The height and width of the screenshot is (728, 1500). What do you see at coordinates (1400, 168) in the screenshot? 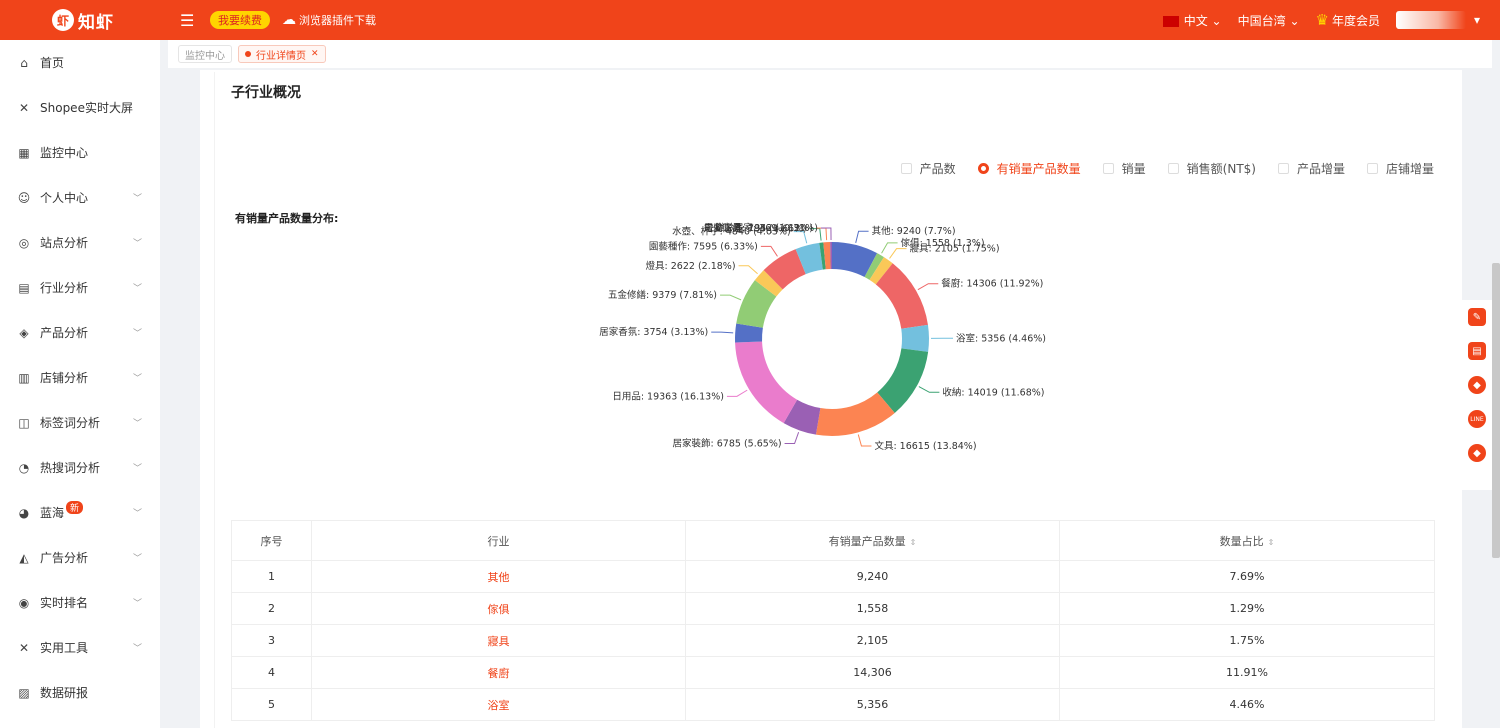
I see `metric-radio: 店铺增量` at bounding box center [1400, 168].